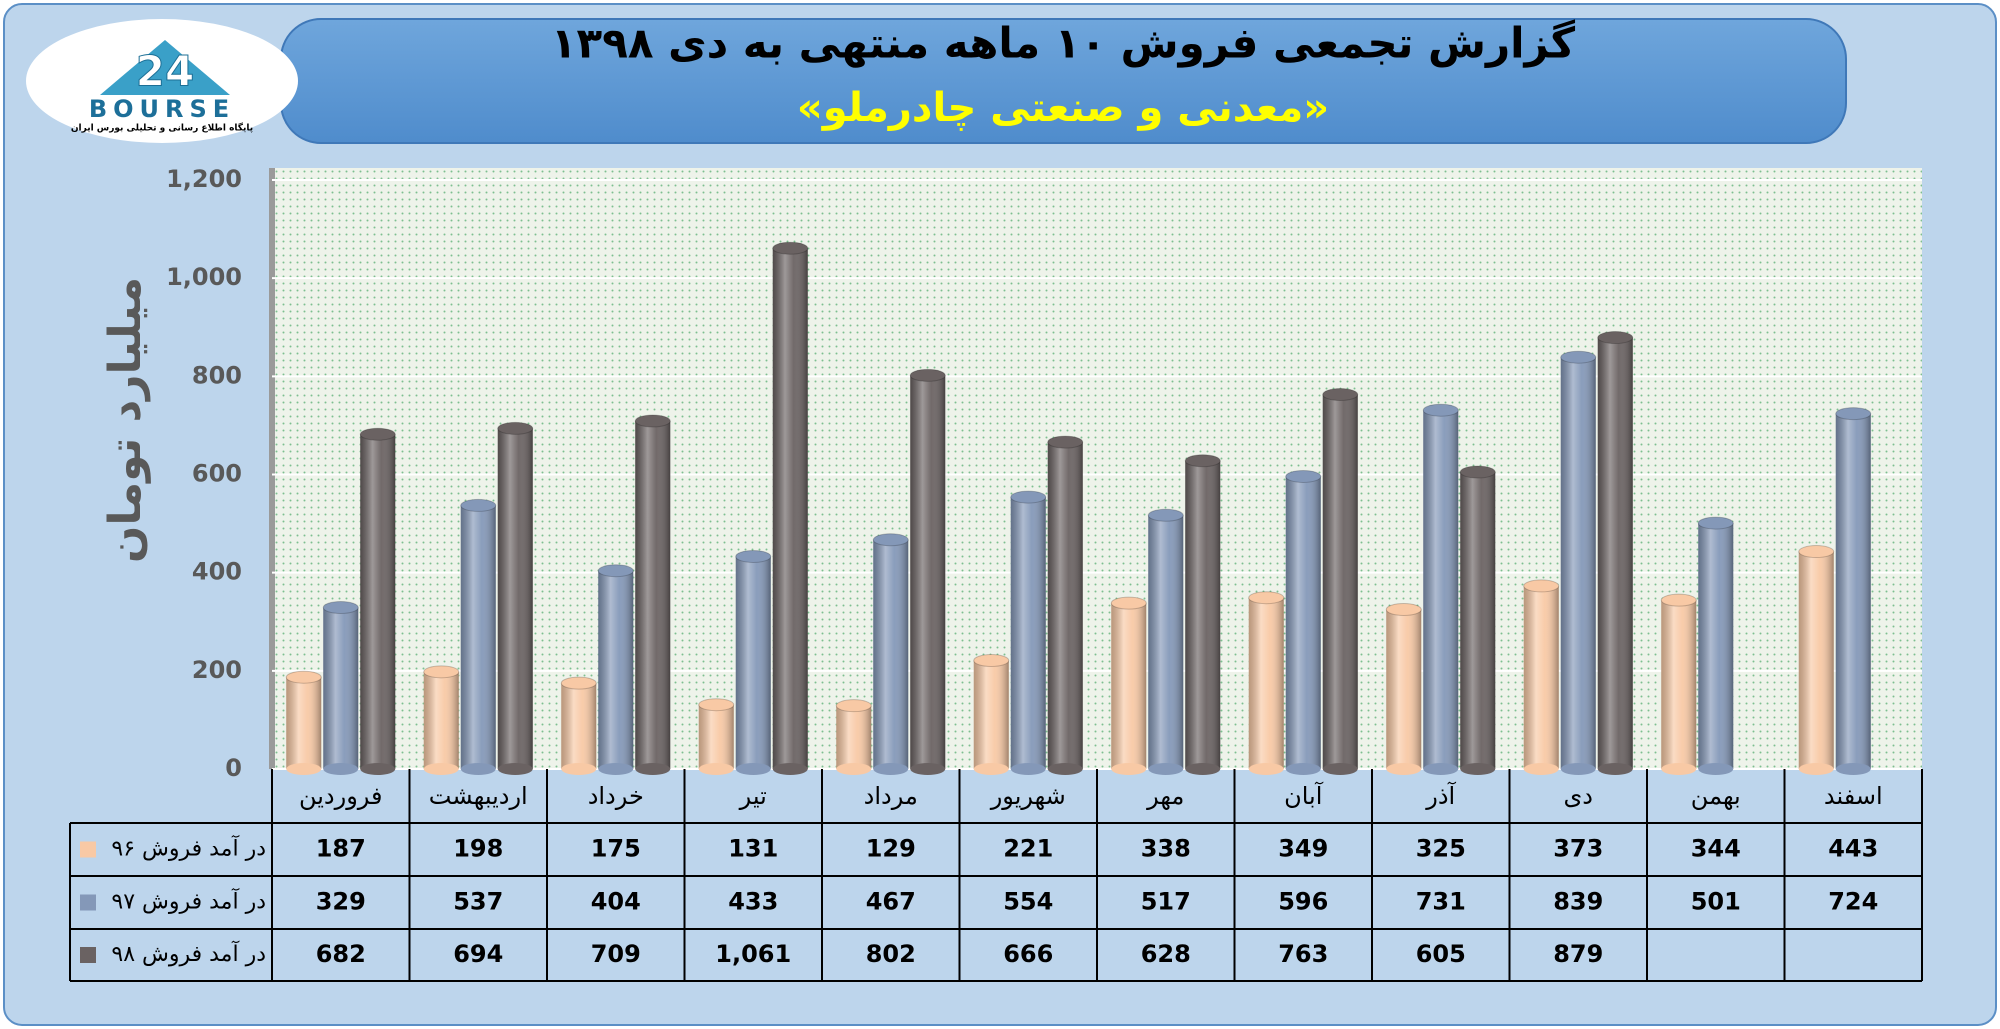  Describe the element at coordinates (1028, 849) in the screenshot. I see `table-value: 221` at that location.